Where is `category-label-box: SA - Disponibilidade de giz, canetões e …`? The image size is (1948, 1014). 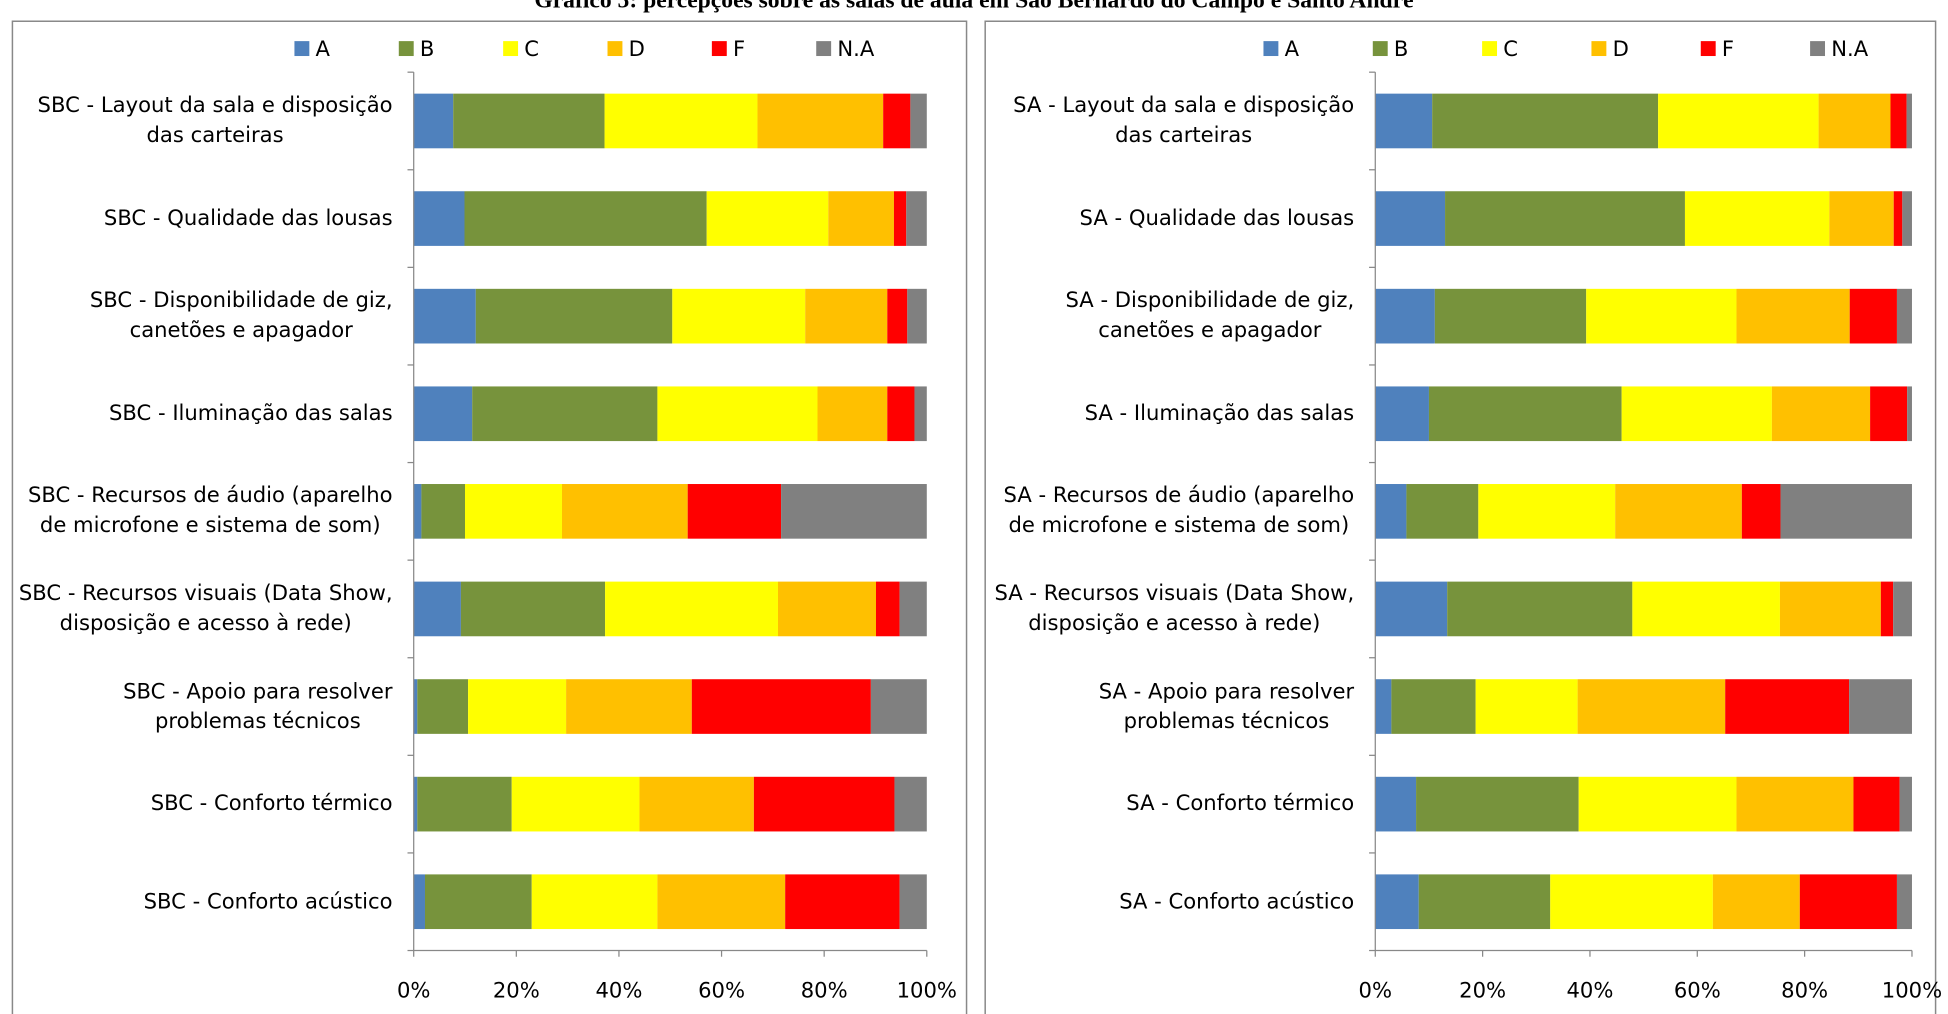 category-label-box: SA - Disponibilidade de giz, canetões e … is located at coordinates (1209, 316).